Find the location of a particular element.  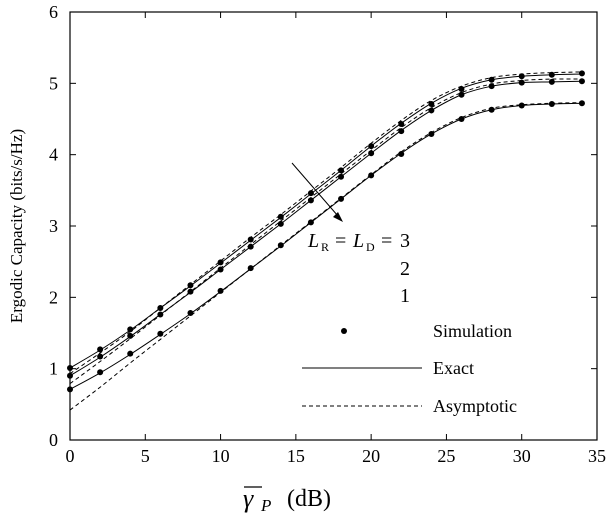

y-tick-label: 6 is located at coordinates (53, 12).